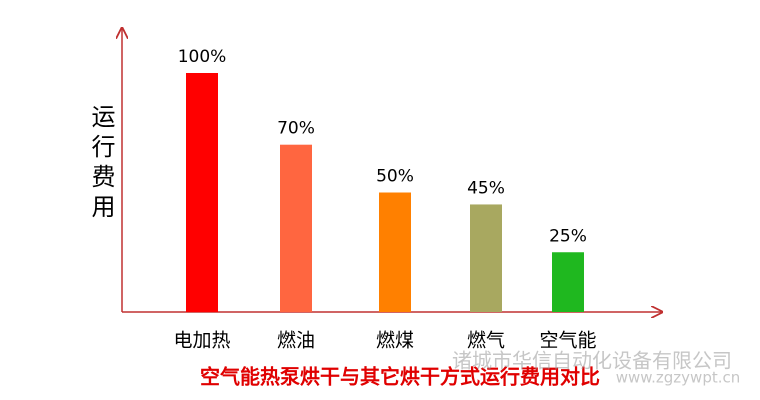 This screenshot has width=760, height=400. I want to click on value-label: 45%, so click(486, 188).